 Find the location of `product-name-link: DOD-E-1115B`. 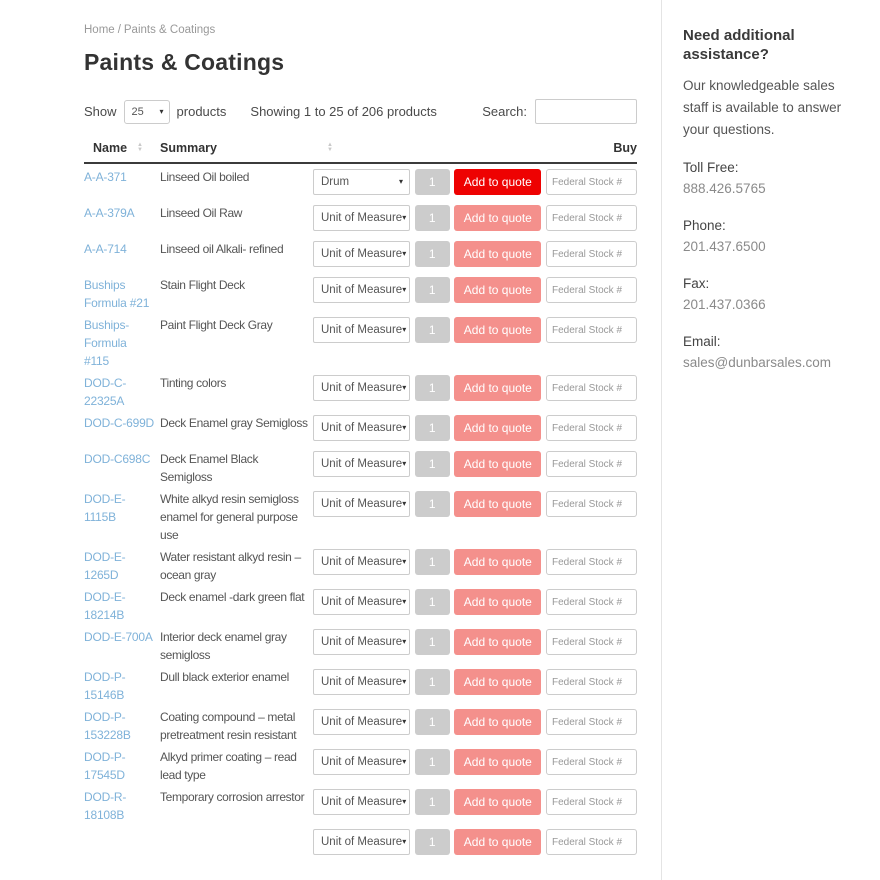

product-name-link: DOD-E-1115B is located at coordinates (105, 508).